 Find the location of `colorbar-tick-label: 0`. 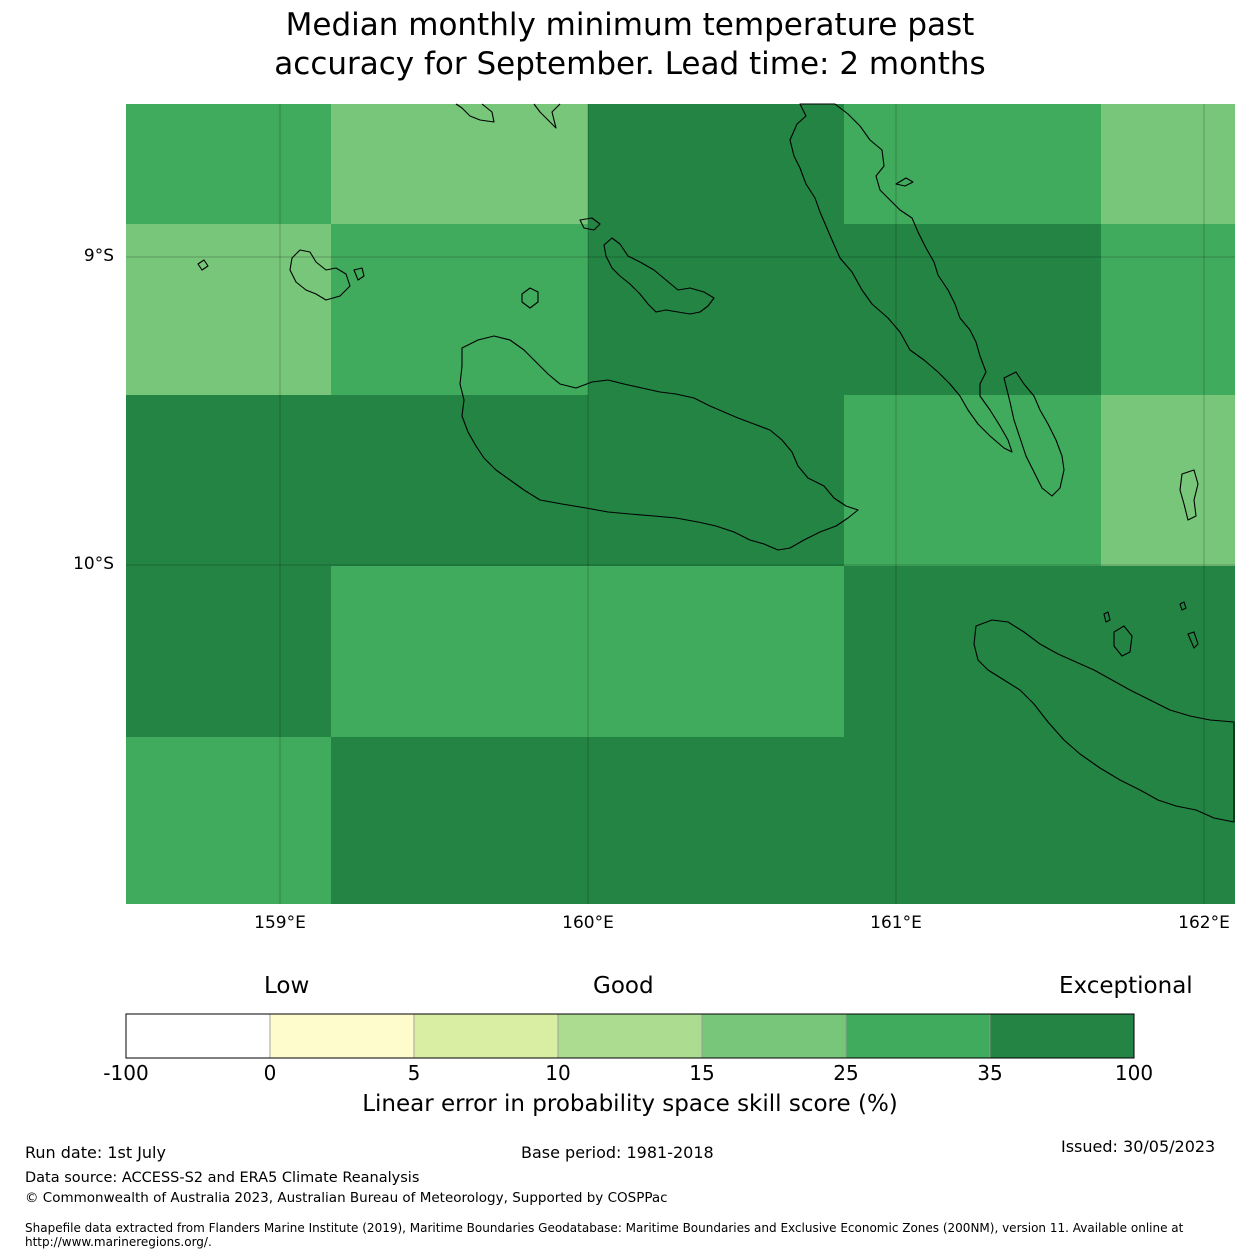

colorbar-tick-label: 0 is located at coordinates (270, 1073).